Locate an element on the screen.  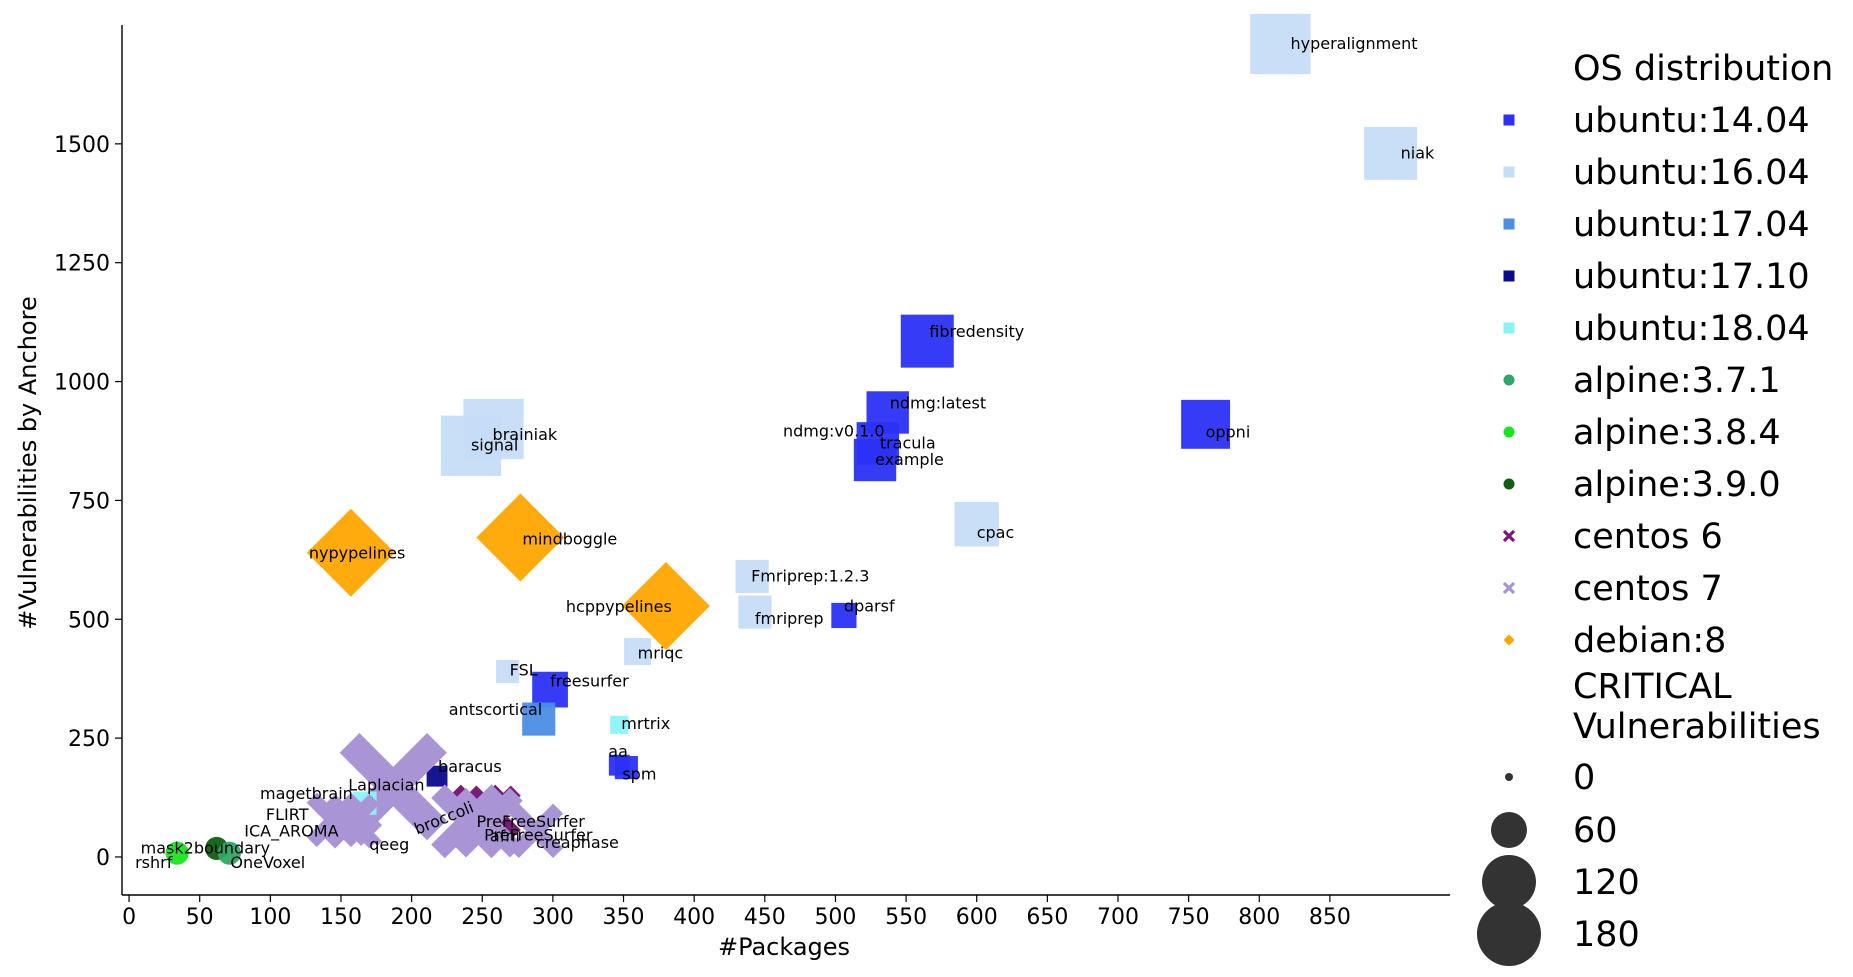
legend-entry: ubuntu:16.04 is located at coordinates (1691, 173).